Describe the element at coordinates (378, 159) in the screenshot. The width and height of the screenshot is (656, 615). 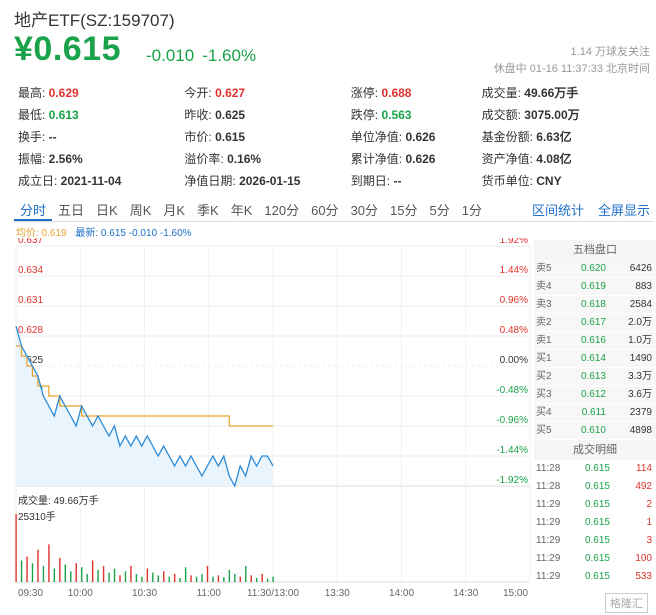
I see `stat-label: 累计净值:` at that location.